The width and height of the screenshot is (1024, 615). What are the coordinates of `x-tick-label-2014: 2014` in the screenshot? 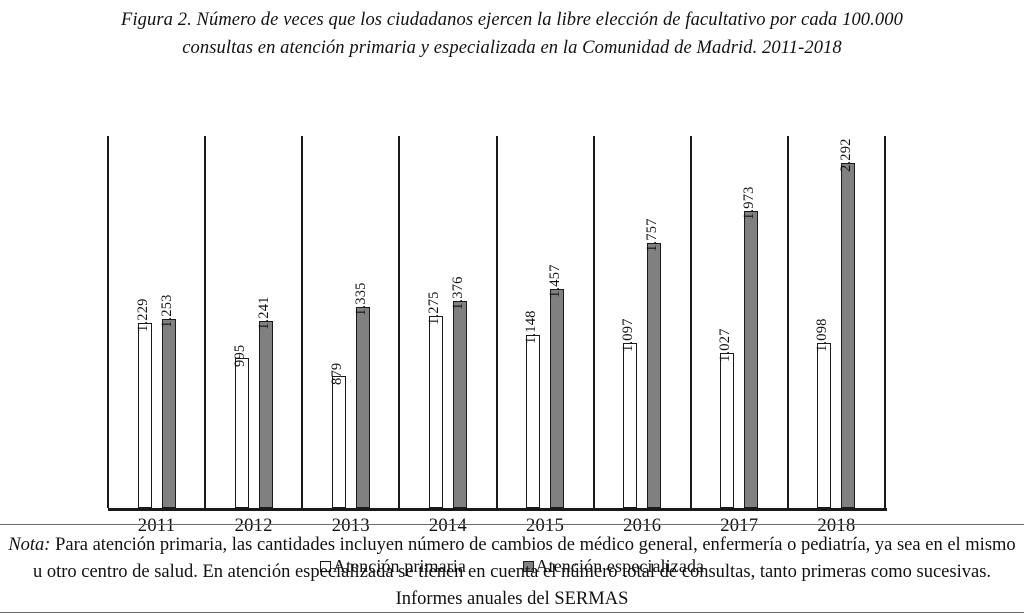 It's located at (448, 526).